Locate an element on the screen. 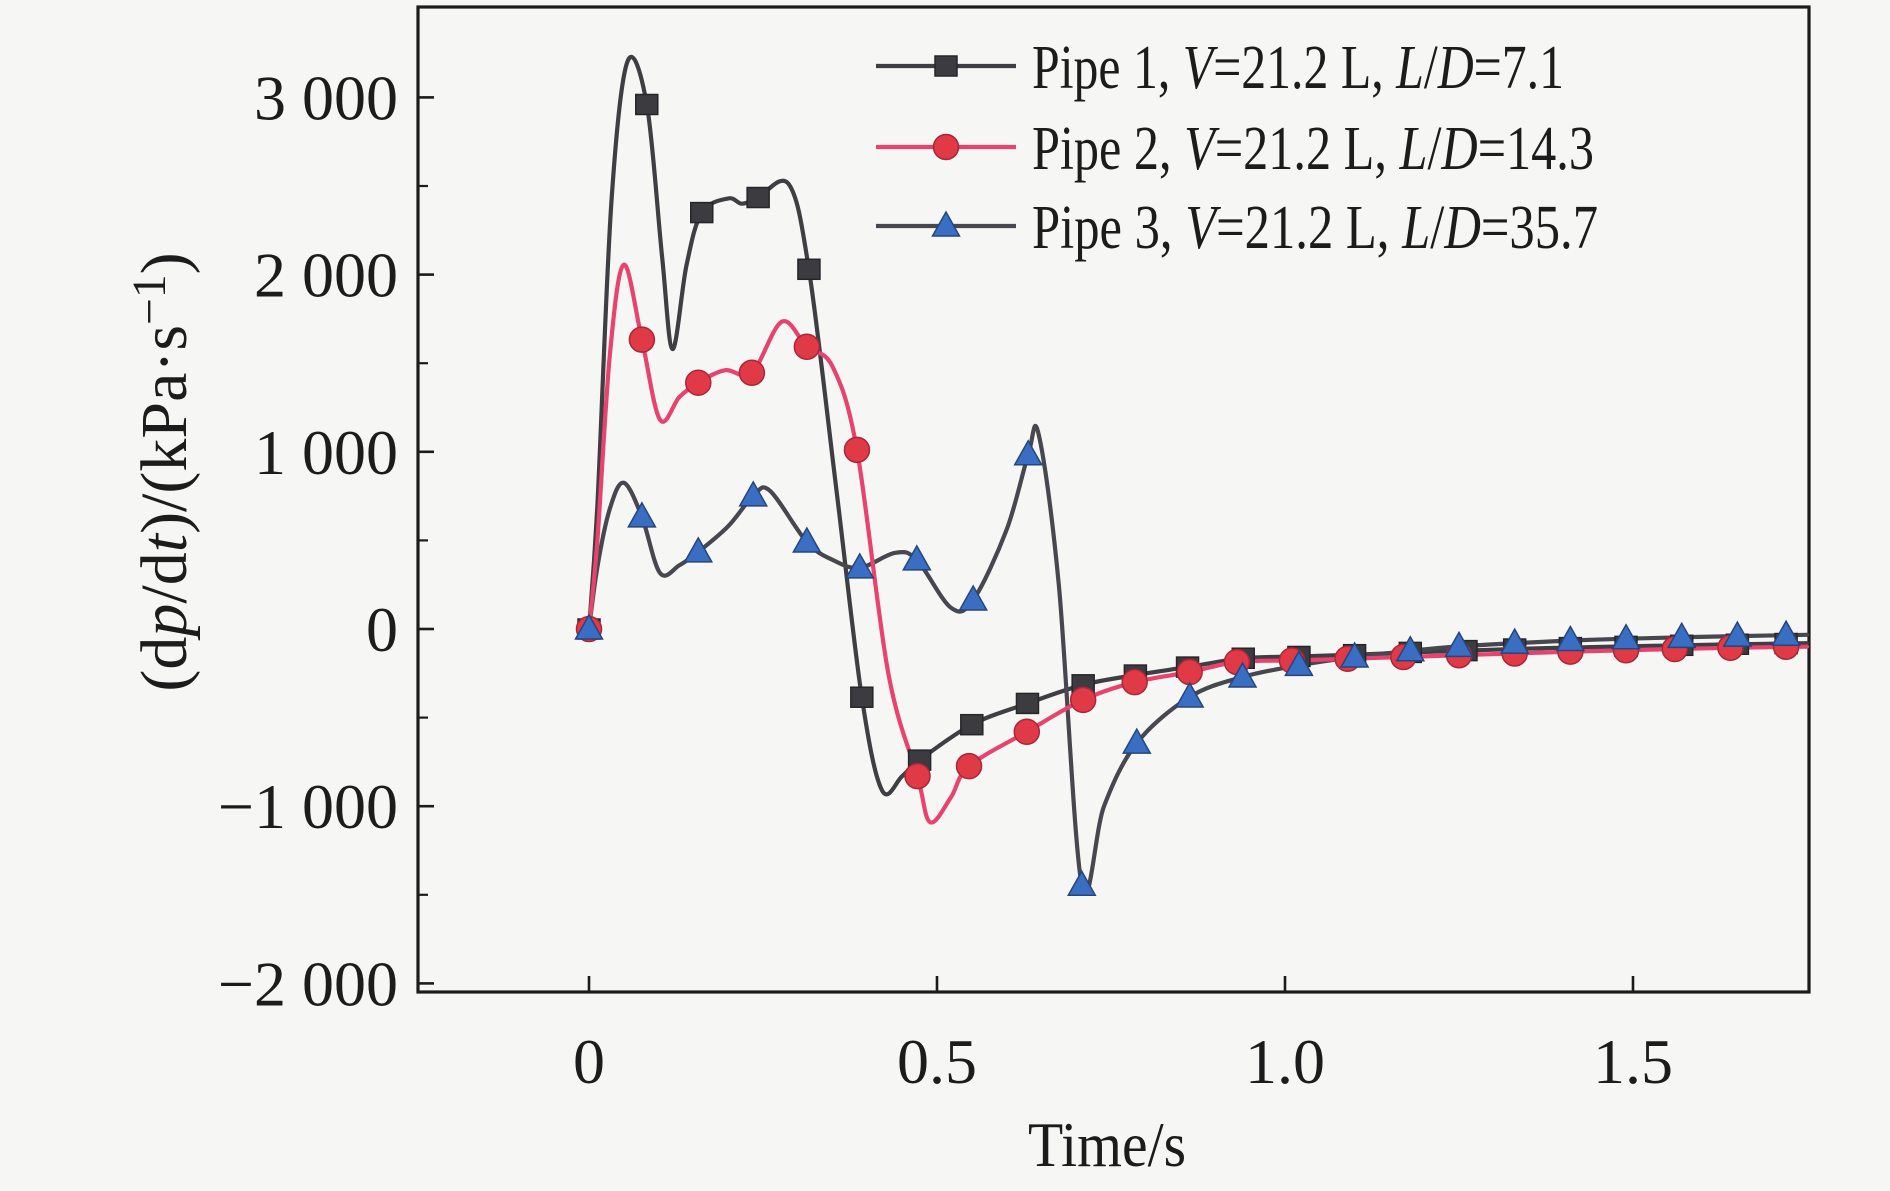  legend-marker-pipe3 is located at coordinates (946, 223).